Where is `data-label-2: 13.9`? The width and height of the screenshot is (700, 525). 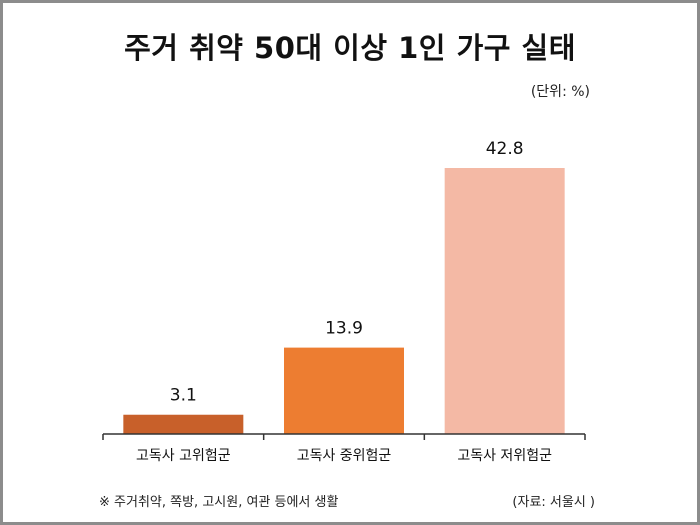 data-label-2: 13.9 is located at coordinates (344, 329).